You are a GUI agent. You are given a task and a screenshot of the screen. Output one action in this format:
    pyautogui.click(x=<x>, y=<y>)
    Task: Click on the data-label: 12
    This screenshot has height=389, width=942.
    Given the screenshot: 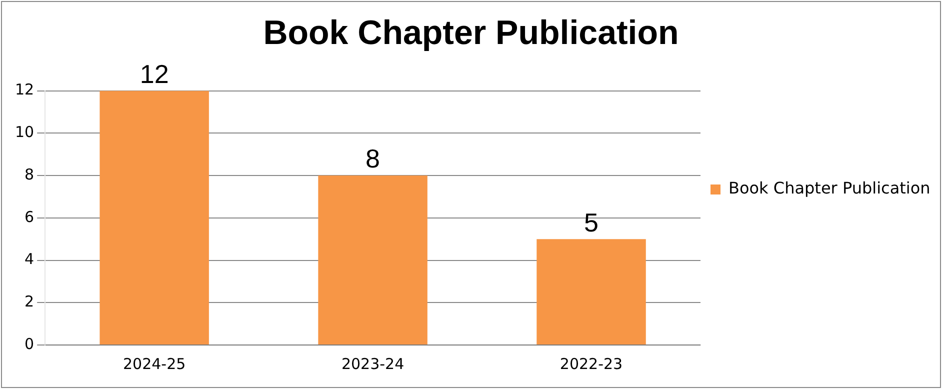 What is the action you would take?
    pyautogui.click(x=154, y=73)
    